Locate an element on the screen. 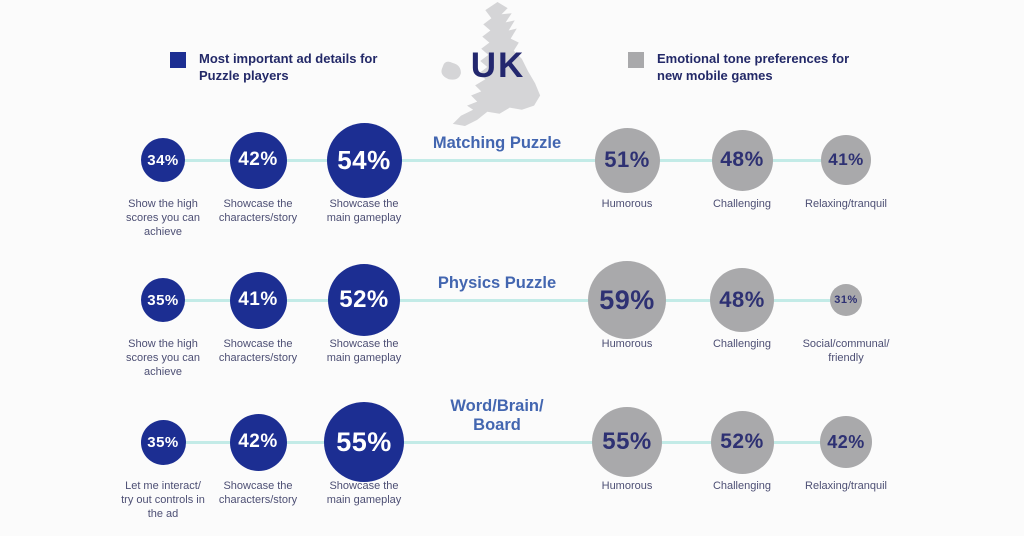  percentage-circle: 59% is located at coordinates (627, 300).